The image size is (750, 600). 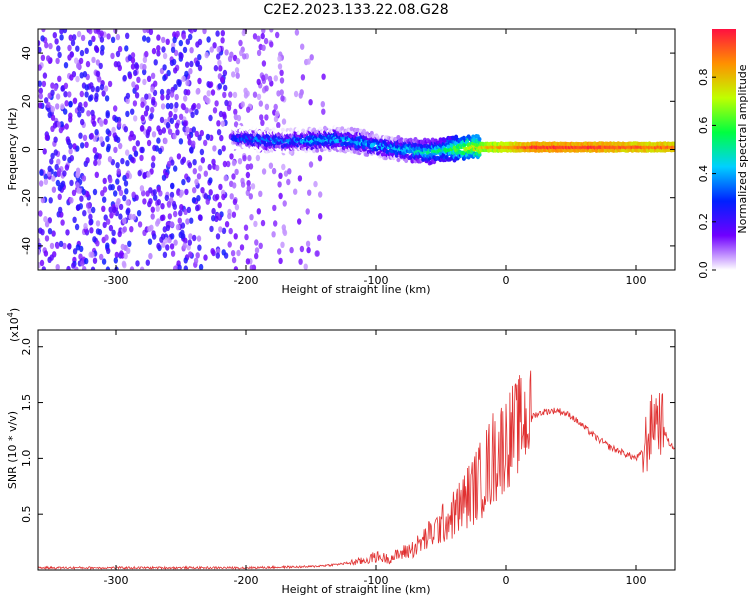 I want to click on trace-cell, so click(x=253, y=151).